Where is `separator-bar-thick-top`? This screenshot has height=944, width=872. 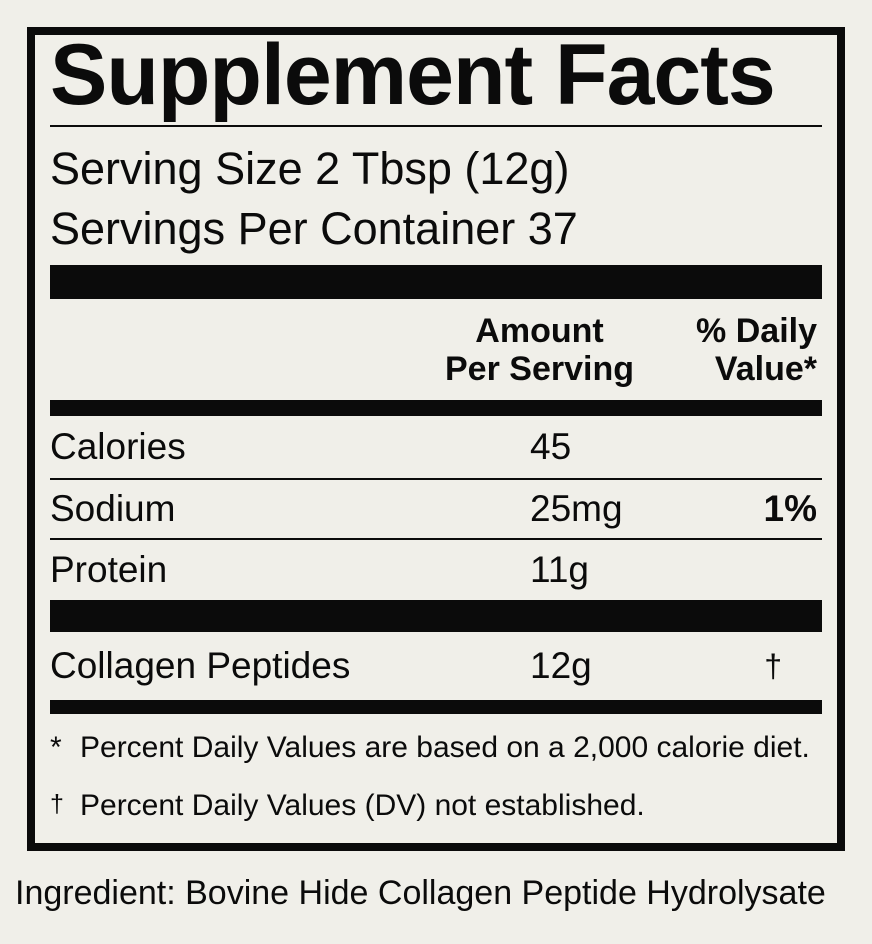 separator-bar-thick-top is located at coordinates (436, 282).